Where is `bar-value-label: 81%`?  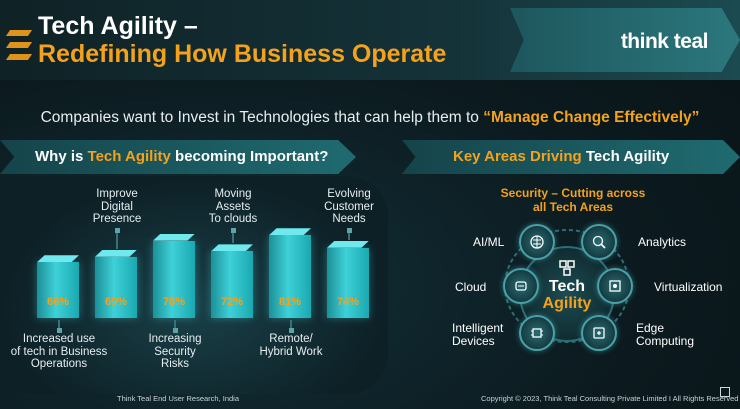 bar-value-label: 81% is located at coordinates (290, 302).